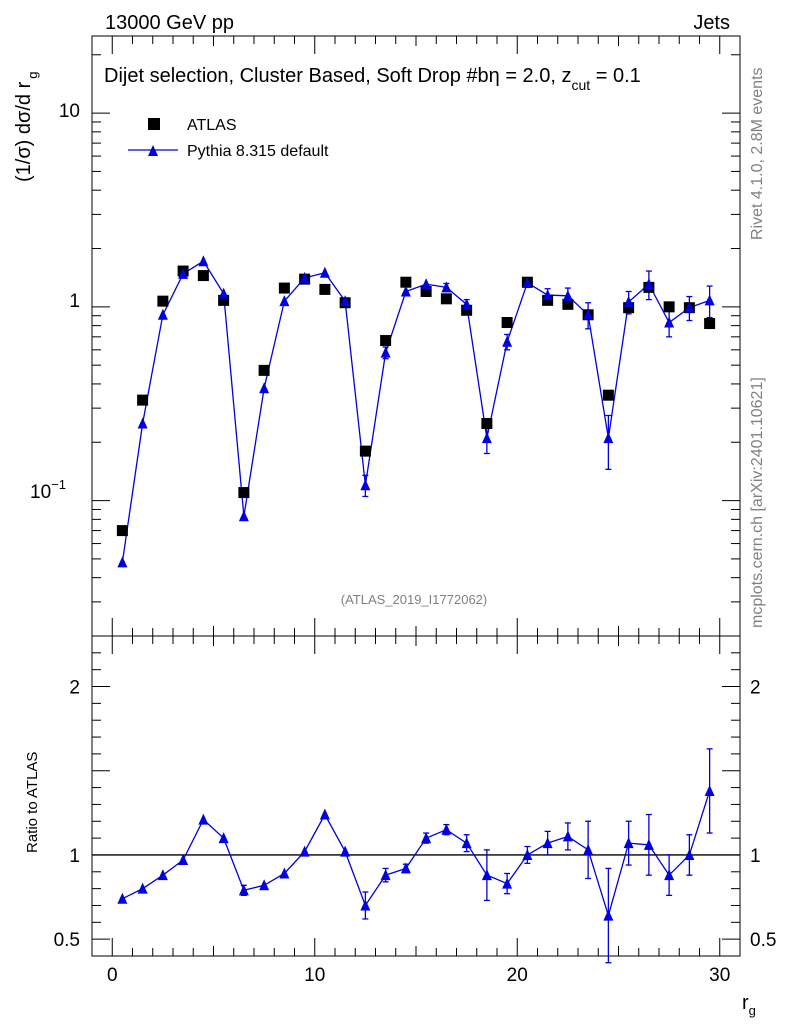  I want to click on legend-pythia-marker, so click(153, 150).